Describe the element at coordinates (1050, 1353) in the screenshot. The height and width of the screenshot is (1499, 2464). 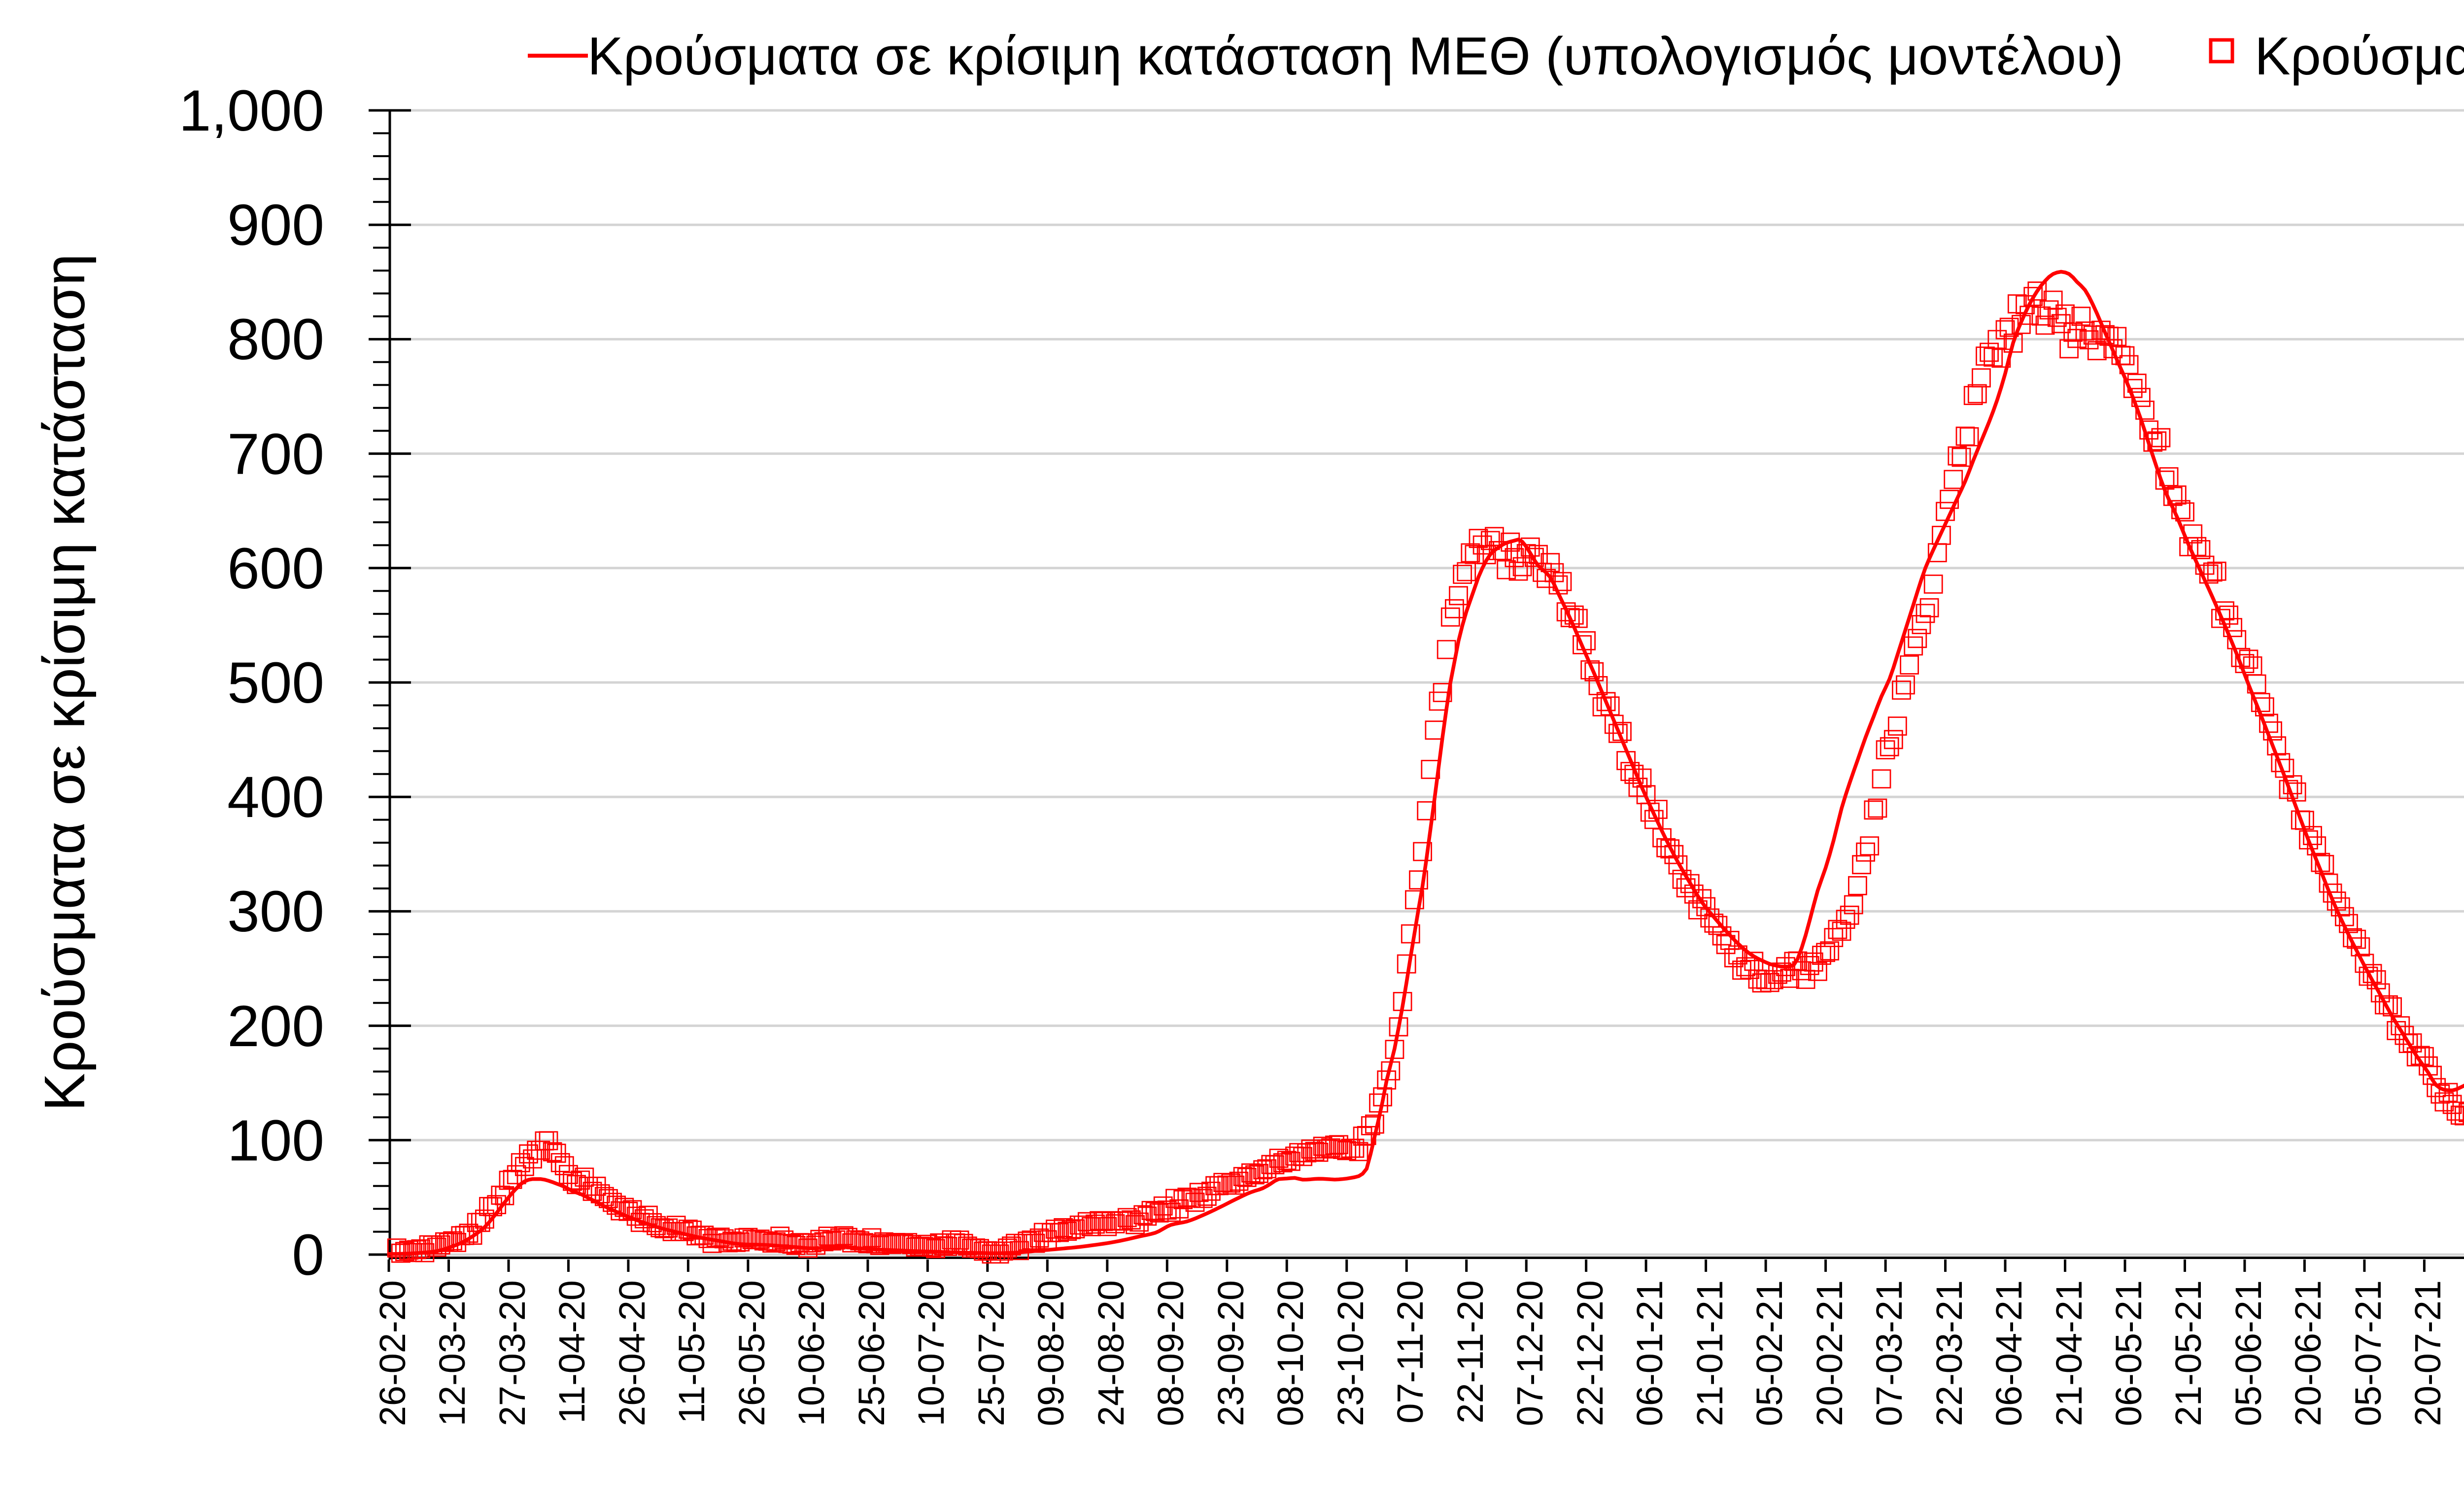
I see `svg-text: 09-08-20` at that location.